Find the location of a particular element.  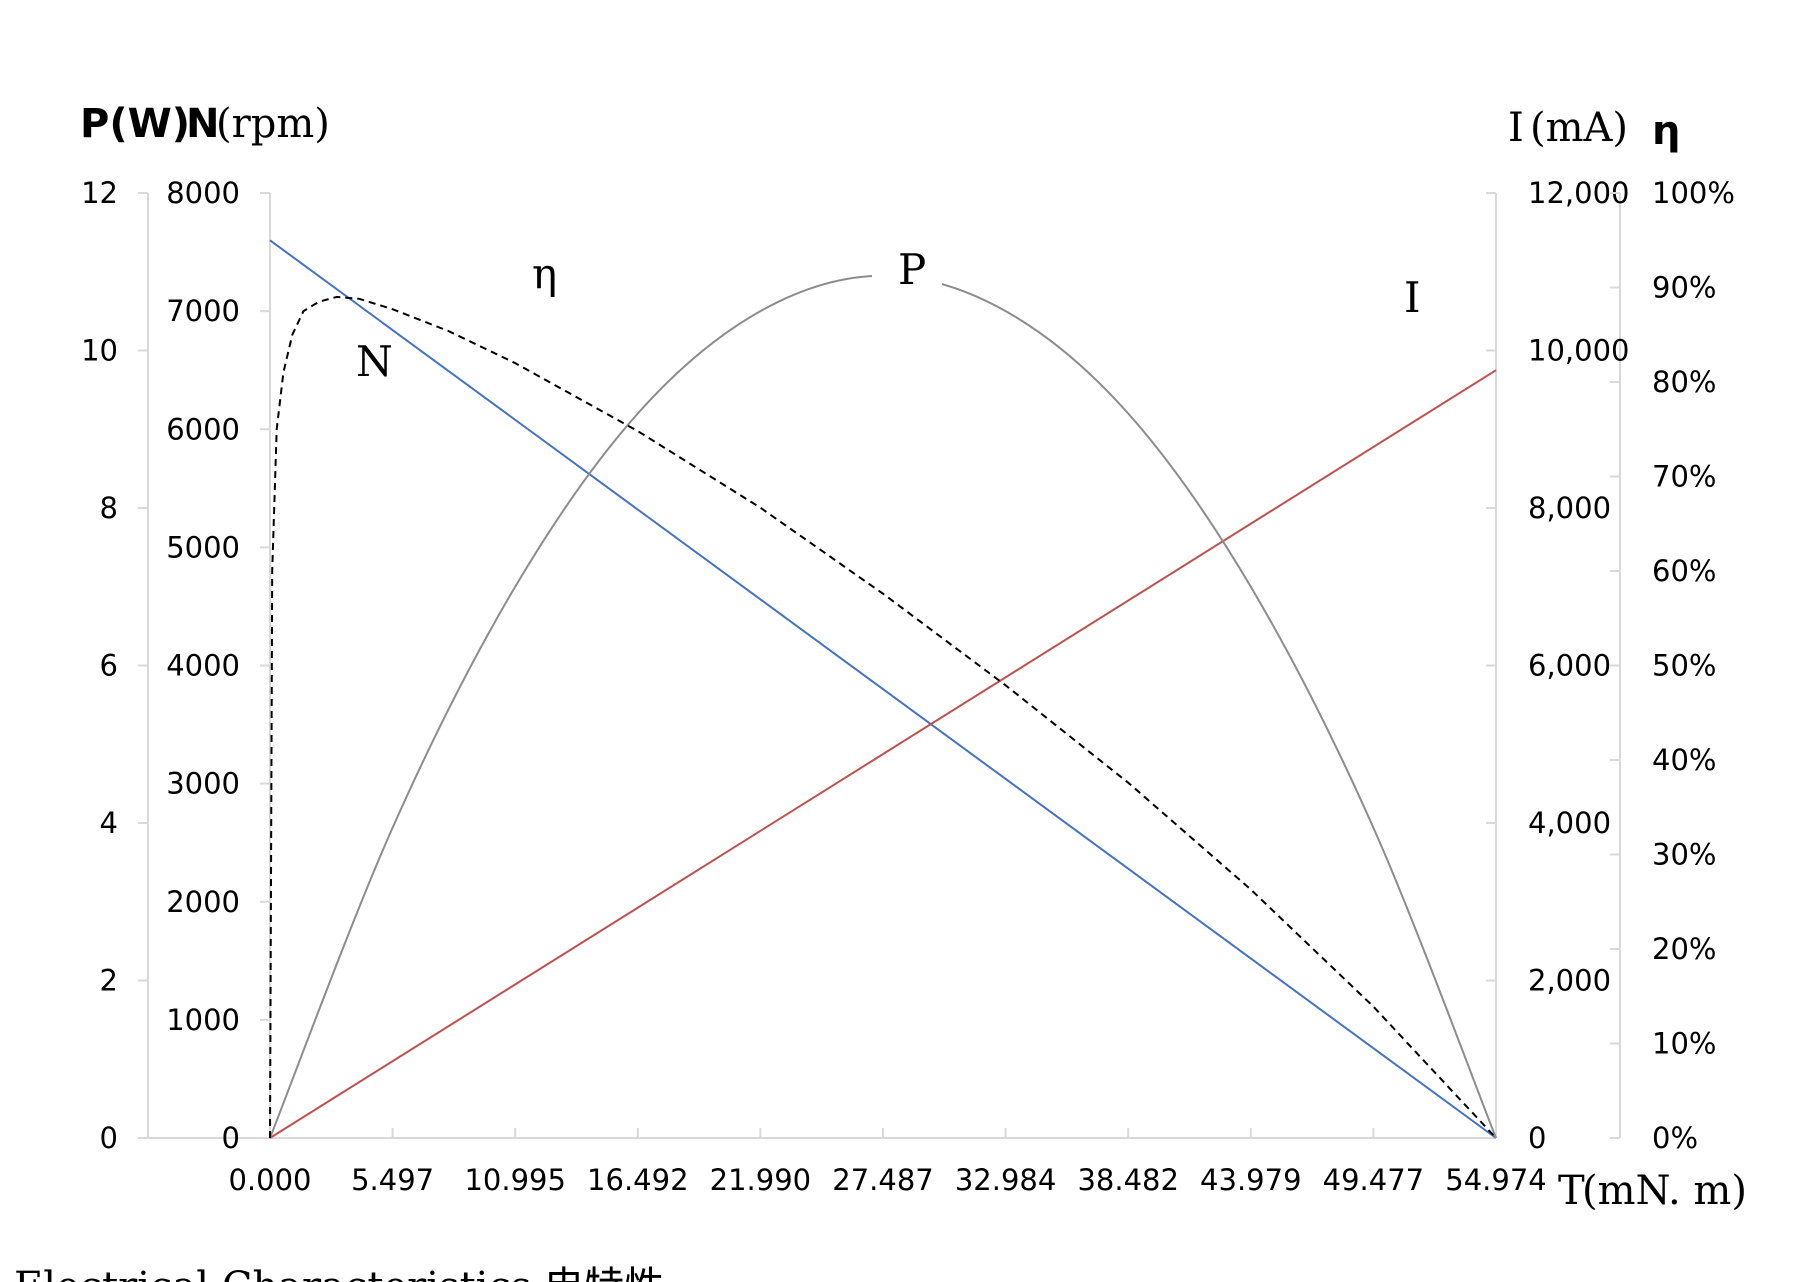

eta-axis-tick-label: 40% is located at coordinates (1684, 760).